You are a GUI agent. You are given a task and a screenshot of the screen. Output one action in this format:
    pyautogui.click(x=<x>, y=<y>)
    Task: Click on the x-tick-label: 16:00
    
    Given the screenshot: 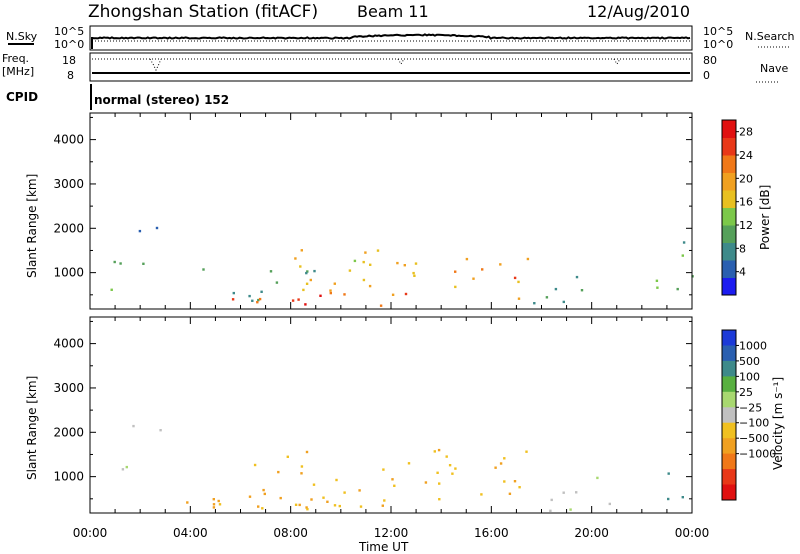 What is the action you would take?
    pyautogui.click(x=491, y=533)
    